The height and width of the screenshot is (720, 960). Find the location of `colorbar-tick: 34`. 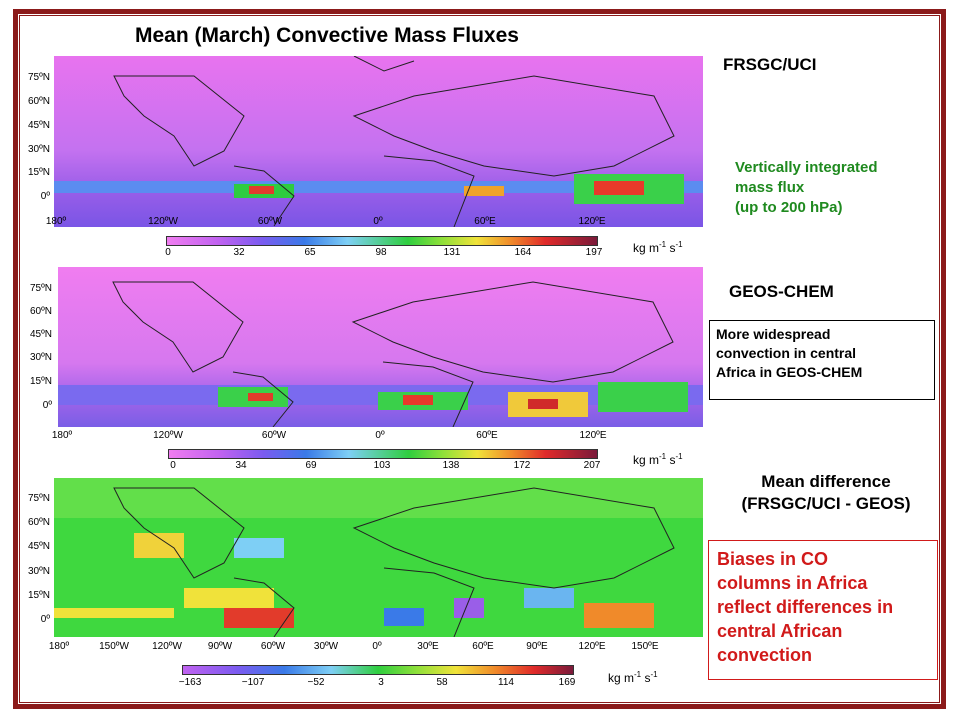

colorbar-tick: 34 is located at coordinates (241, 465).